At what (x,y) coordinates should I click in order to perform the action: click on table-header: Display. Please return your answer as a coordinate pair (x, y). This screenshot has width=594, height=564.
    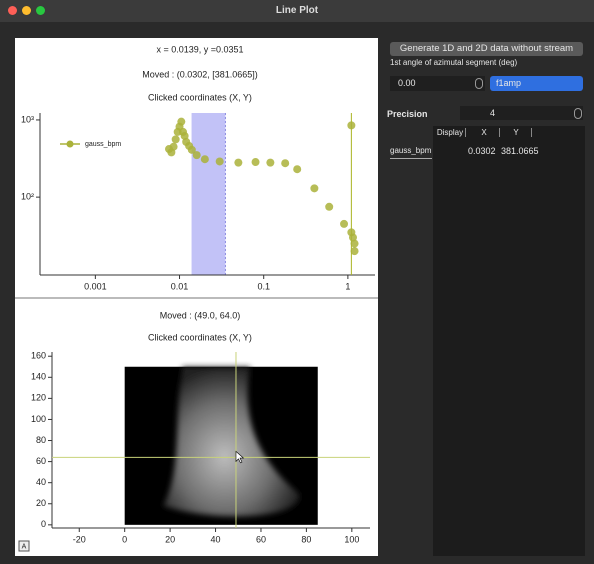
    Looking at the image, I should click on (450, 132).